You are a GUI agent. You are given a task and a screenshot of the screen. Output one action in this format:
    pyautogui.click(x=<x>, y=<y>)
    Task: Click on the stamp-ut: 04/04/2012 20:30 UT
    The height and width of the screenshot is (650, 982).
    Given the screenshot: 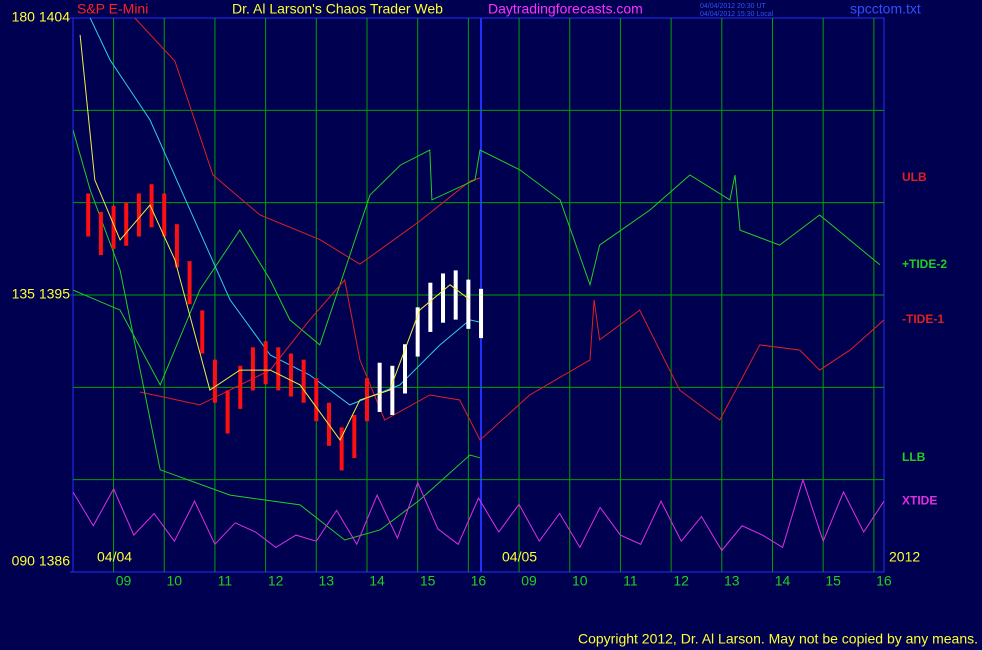 What is the action you would take?
    pyautogui.click(x=733, y=6)
    